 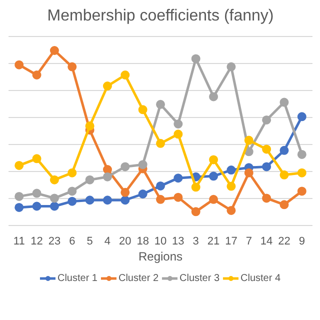 I want to click on x-tick-label: 10, so click(x=160, y=242).